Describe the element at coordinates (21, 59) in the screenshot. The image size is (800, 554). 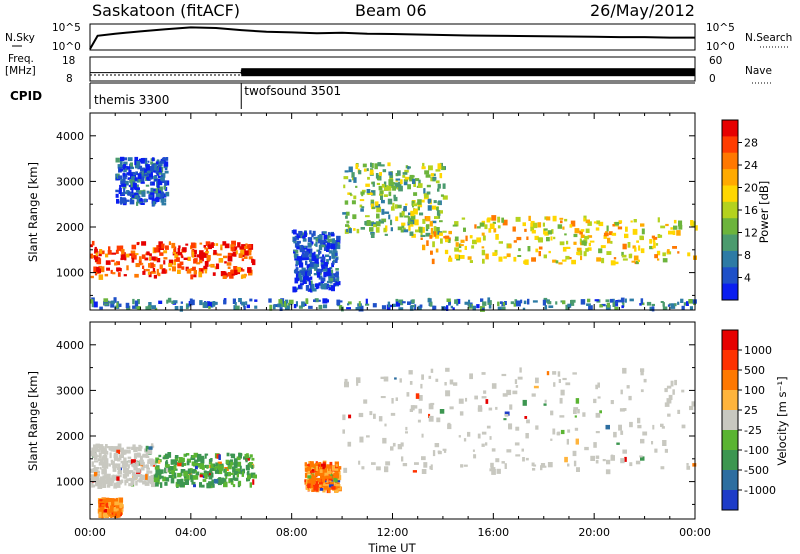
I see `frequency-label-line1: Freq.` at that location.